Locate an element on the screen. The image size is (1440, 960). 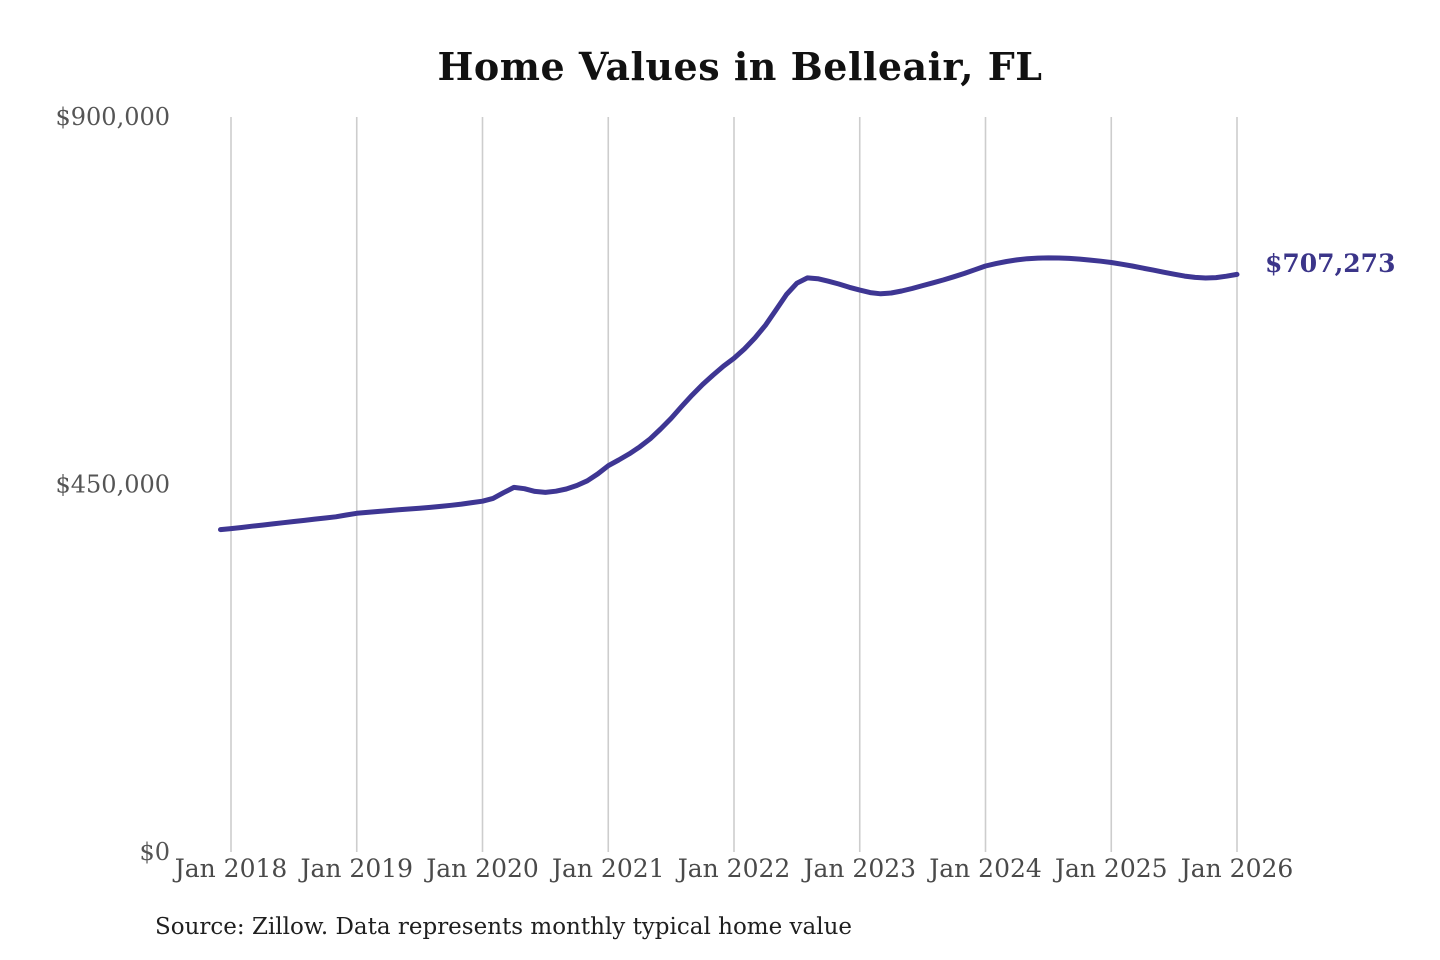
x-tick-label: Jan 2025 is located at coordinates (1110, 868).